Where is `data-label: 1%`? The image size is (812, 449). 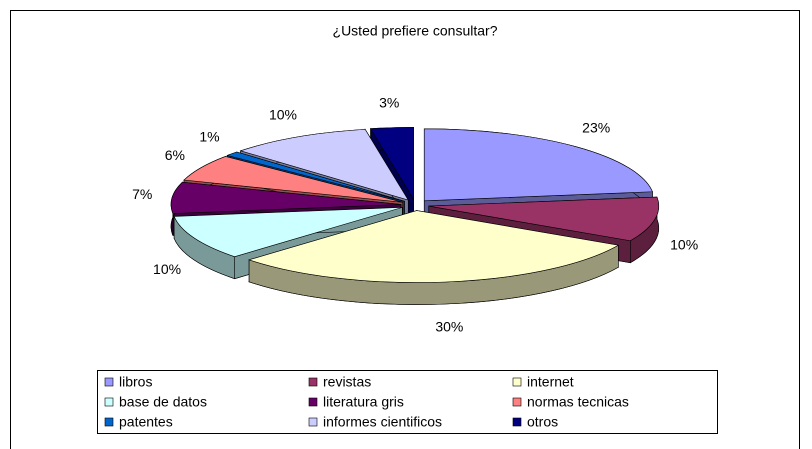
data-label: 1% is located at coordinates (209, 137).